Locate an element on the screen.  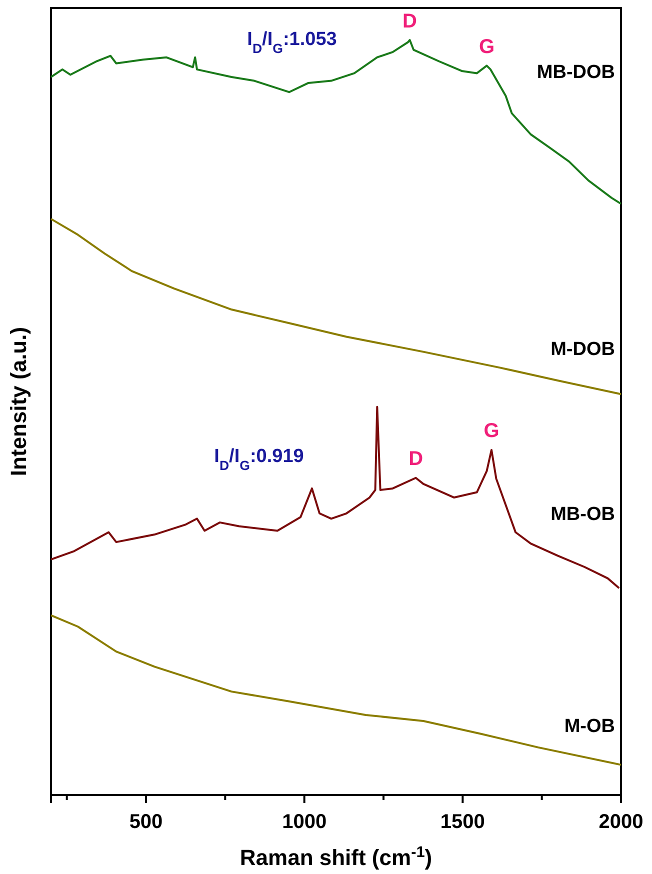
series-label: MB-DOB is located at coordinates (575, 73).